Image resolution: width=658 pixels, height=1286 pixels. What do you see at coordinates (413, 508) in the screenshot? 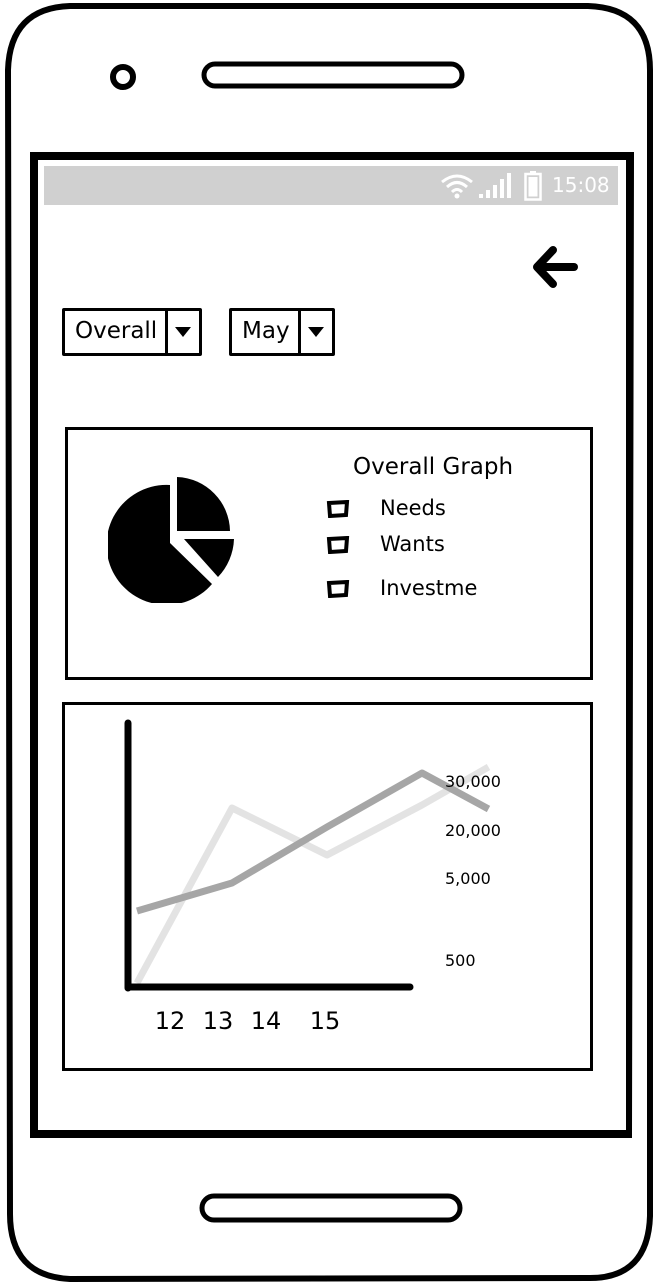
I see `legend-label-needs: Needs` at bounding box center [413, 508].